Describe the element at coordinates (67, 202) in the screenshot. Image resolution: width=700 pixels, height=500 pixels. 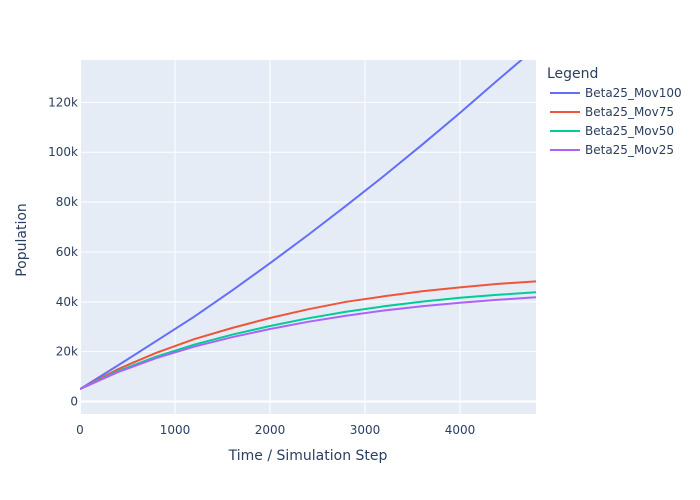
I see `y-tick-label: 80k` at that location.